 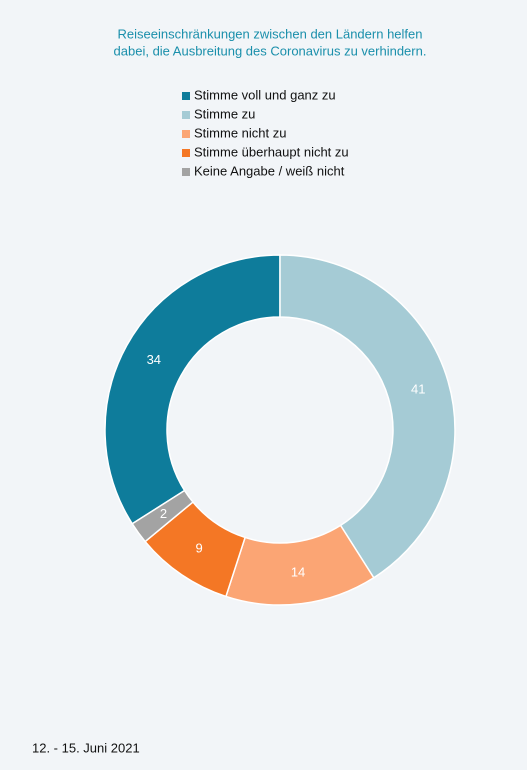 What do you see at coordinates (86, 747) in the screenshot?
I see `footnote: 12. - 15. Juni 2021` at bounding box center [86, 747].